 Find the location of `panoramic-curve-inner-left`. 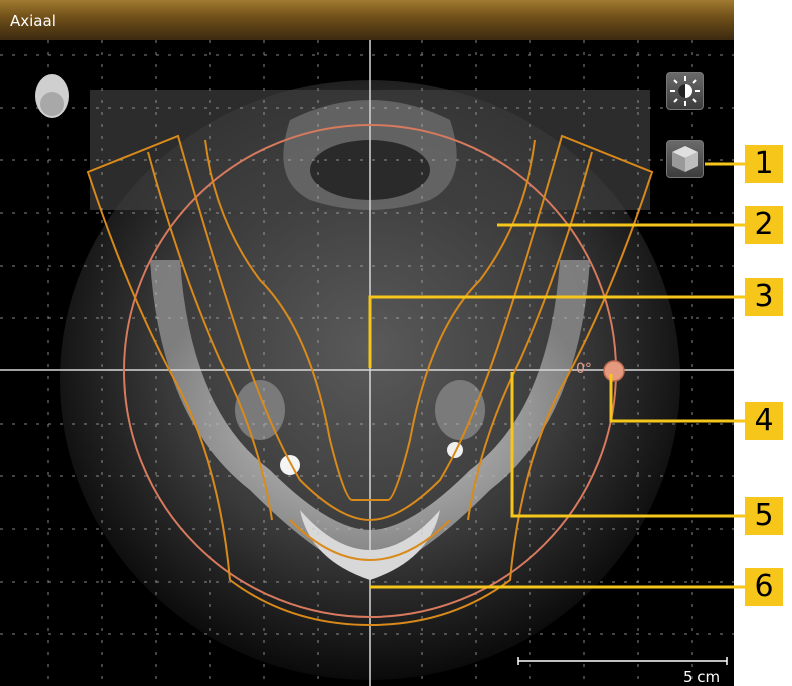

panoramic-curve-inner-left is located at coordinates (210, 336).